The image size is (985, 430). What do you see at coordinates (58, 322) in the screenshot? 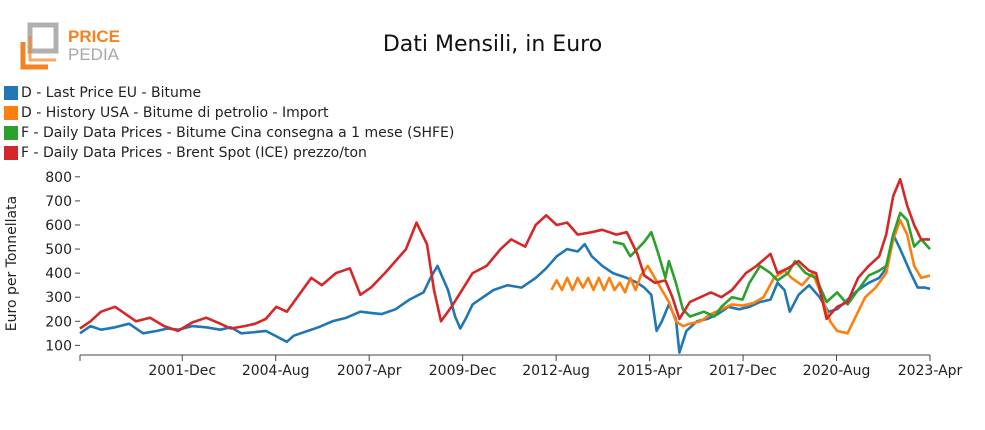
I see `y-tick-label: 200` at bounding box center [58, 322].